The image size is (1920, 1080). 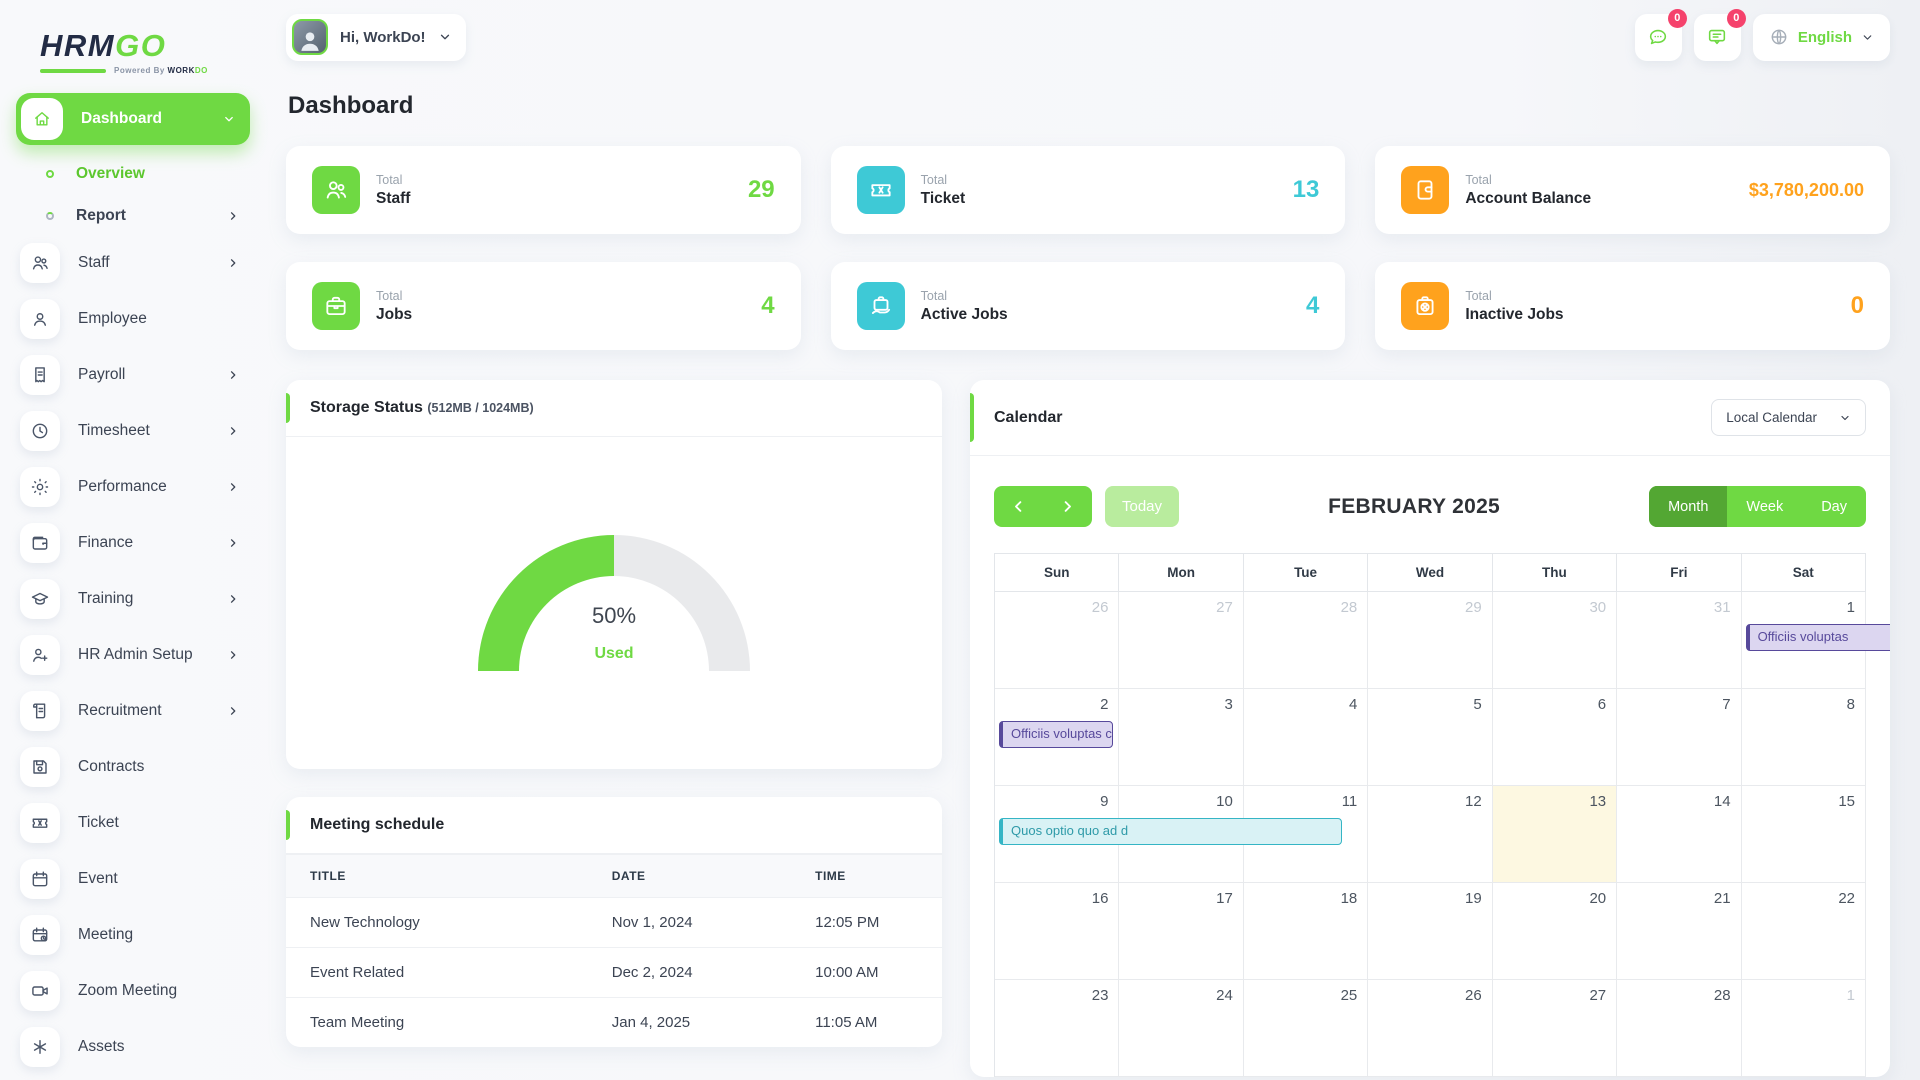 What do you see at coordinates (1181, 573) in the screenshot?
I see `weekday-header-mon: Mon` at bounding box center [1181, 573].